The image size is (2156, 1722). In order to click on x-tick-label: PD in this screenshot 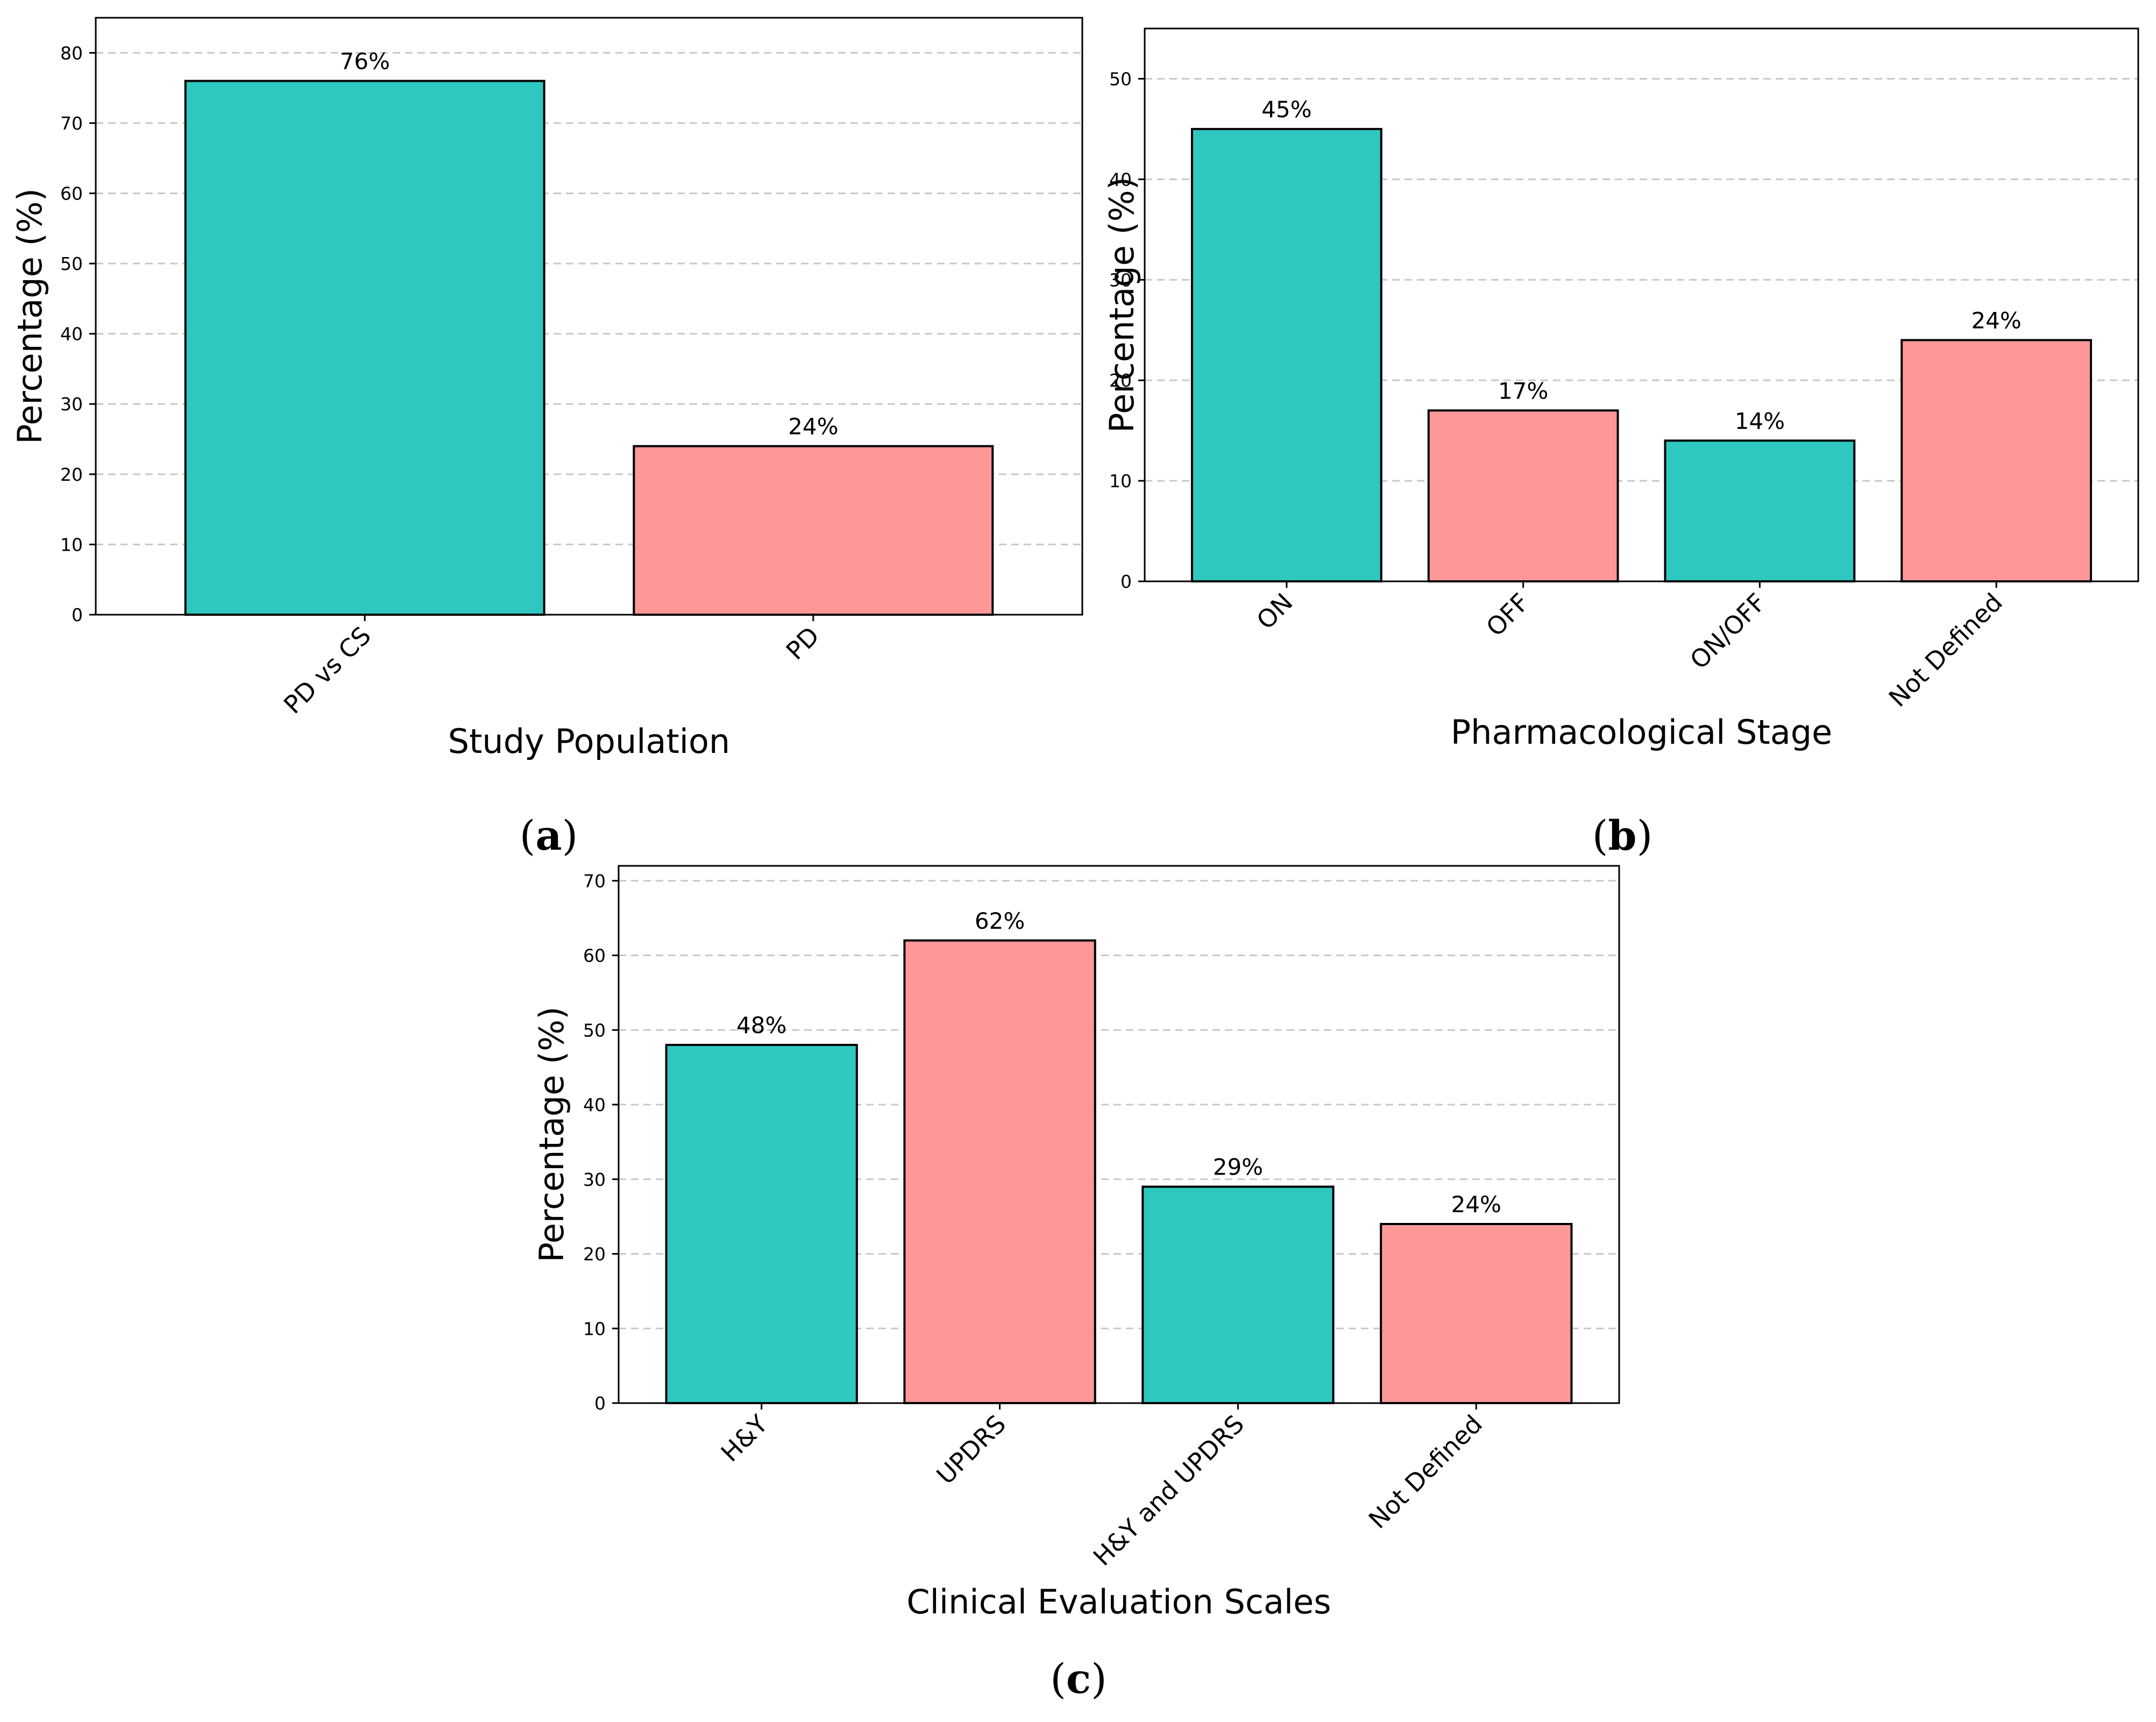, I will do `click(803, 644)`.